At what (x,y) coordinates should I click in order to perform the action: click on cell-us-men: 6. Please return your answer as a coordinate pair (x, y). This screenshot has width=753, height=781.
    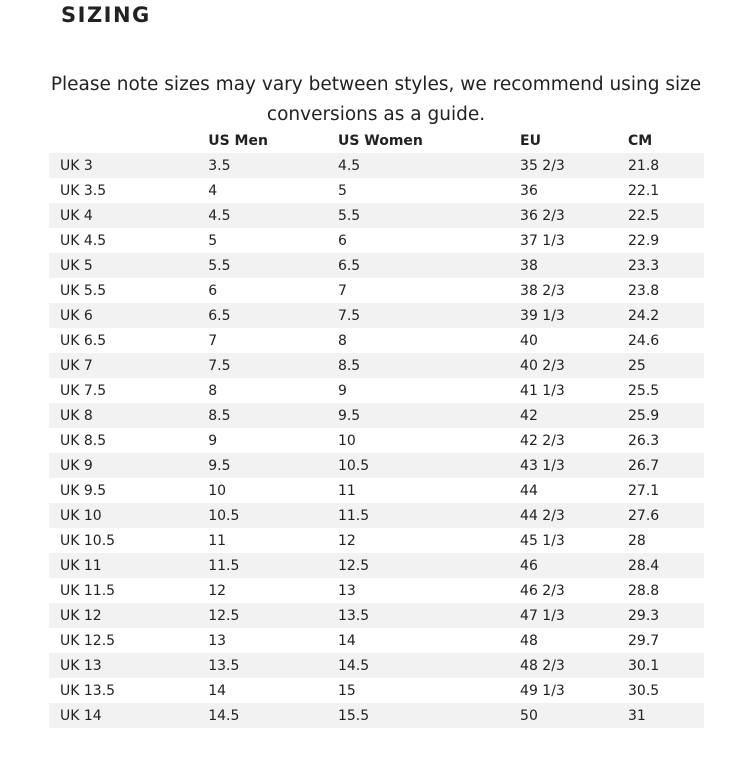
    Looking at the image, I should click on (213, 290).